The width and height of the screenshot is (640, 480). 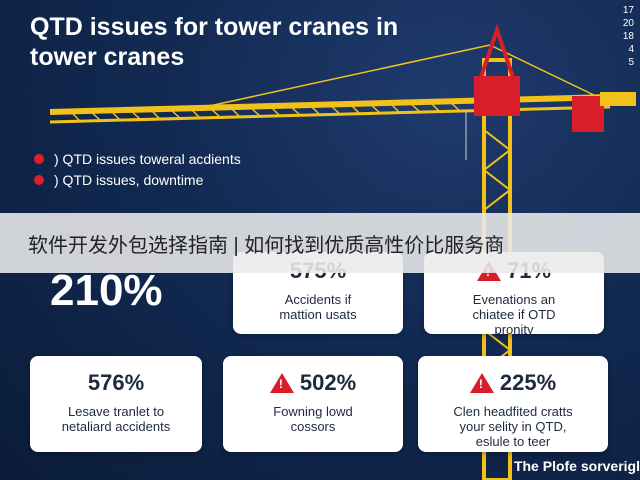 I want to click on bullet-item: ) QTD issues toweral acdients, so click(x=137, y=158).